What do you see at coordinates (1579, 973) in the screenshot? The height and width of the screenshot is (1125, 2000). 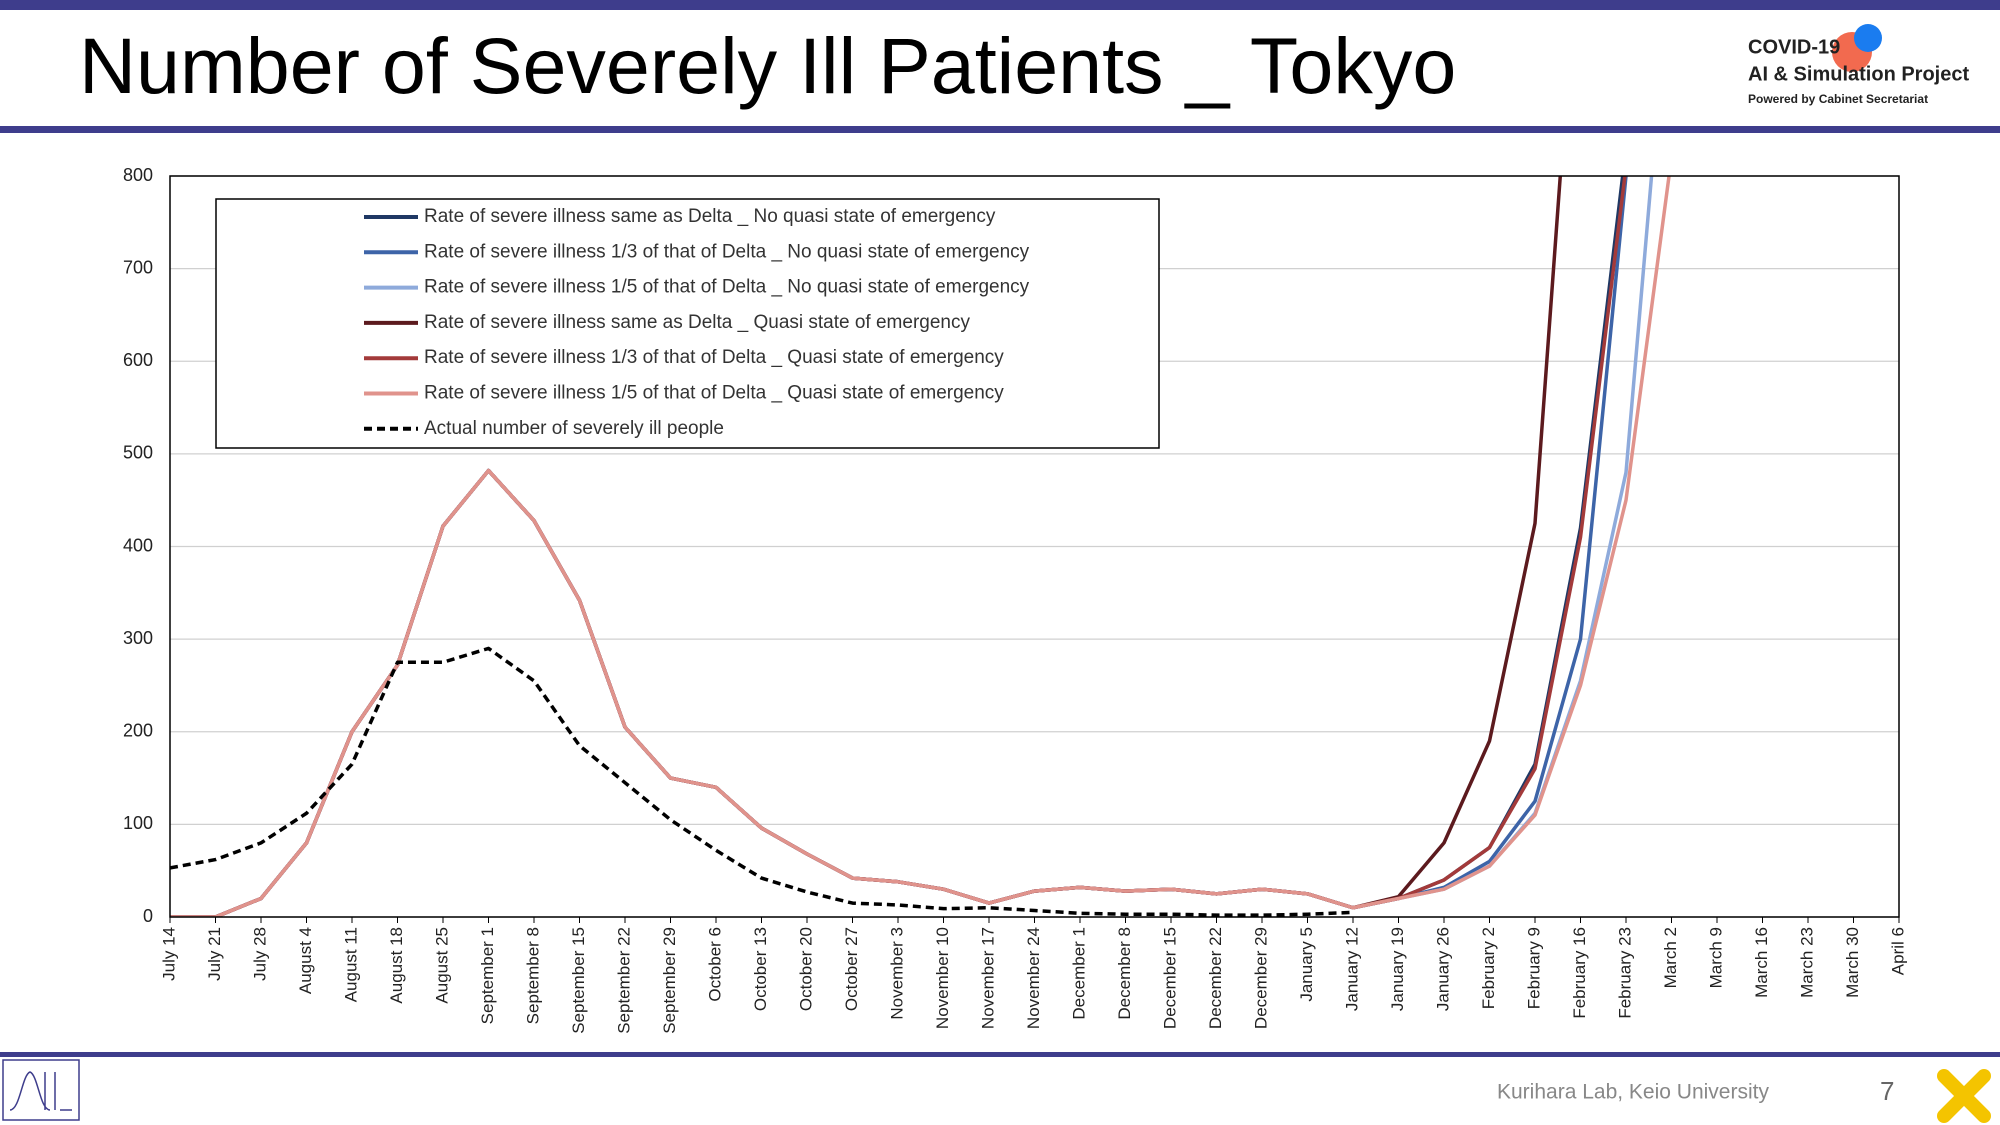 I see `x-tick-label: February 16` at bounding box center [1579, 973].